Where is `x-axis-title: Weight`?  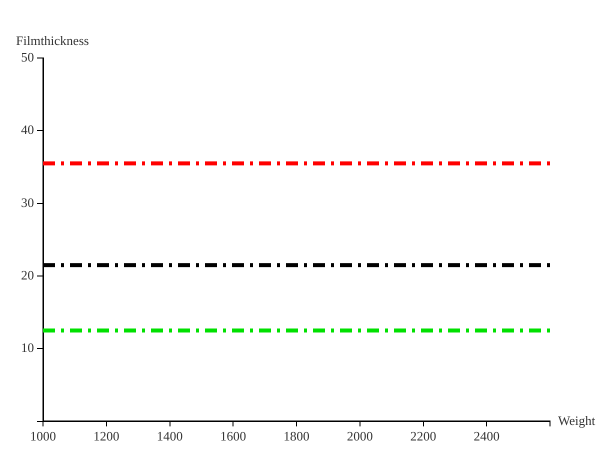
x-axis-title: Weight is located at coordinates (577, 420).